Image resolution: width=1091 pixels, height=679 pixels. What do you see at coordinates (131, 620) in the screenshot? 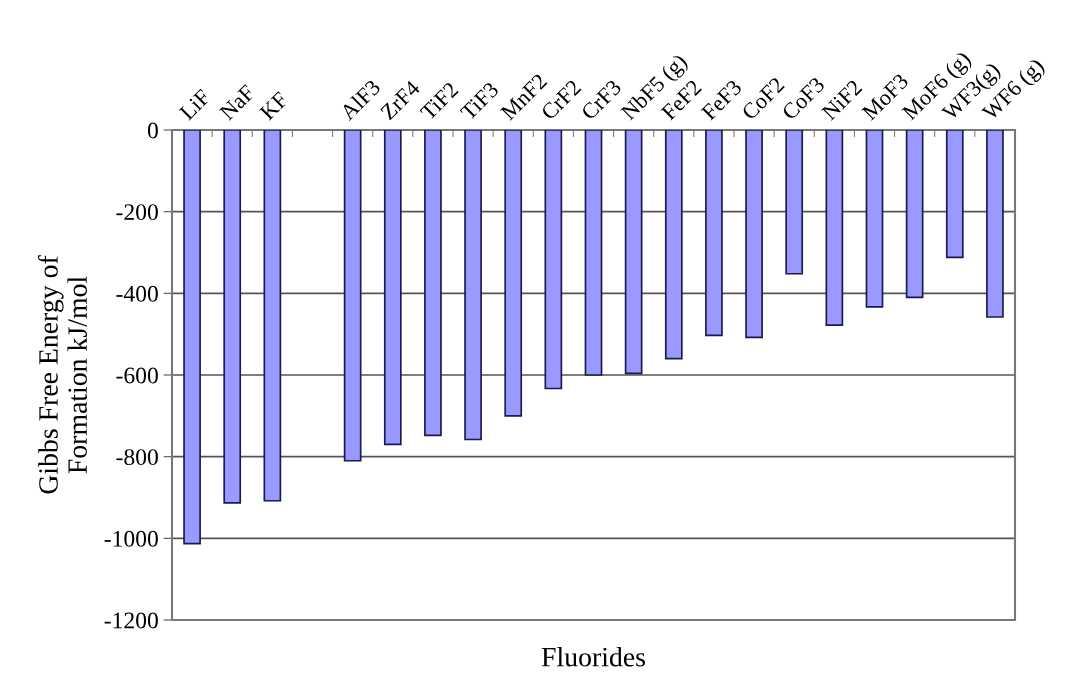
I see `y-tick-label: -1200` at bounding box center [131, 620].